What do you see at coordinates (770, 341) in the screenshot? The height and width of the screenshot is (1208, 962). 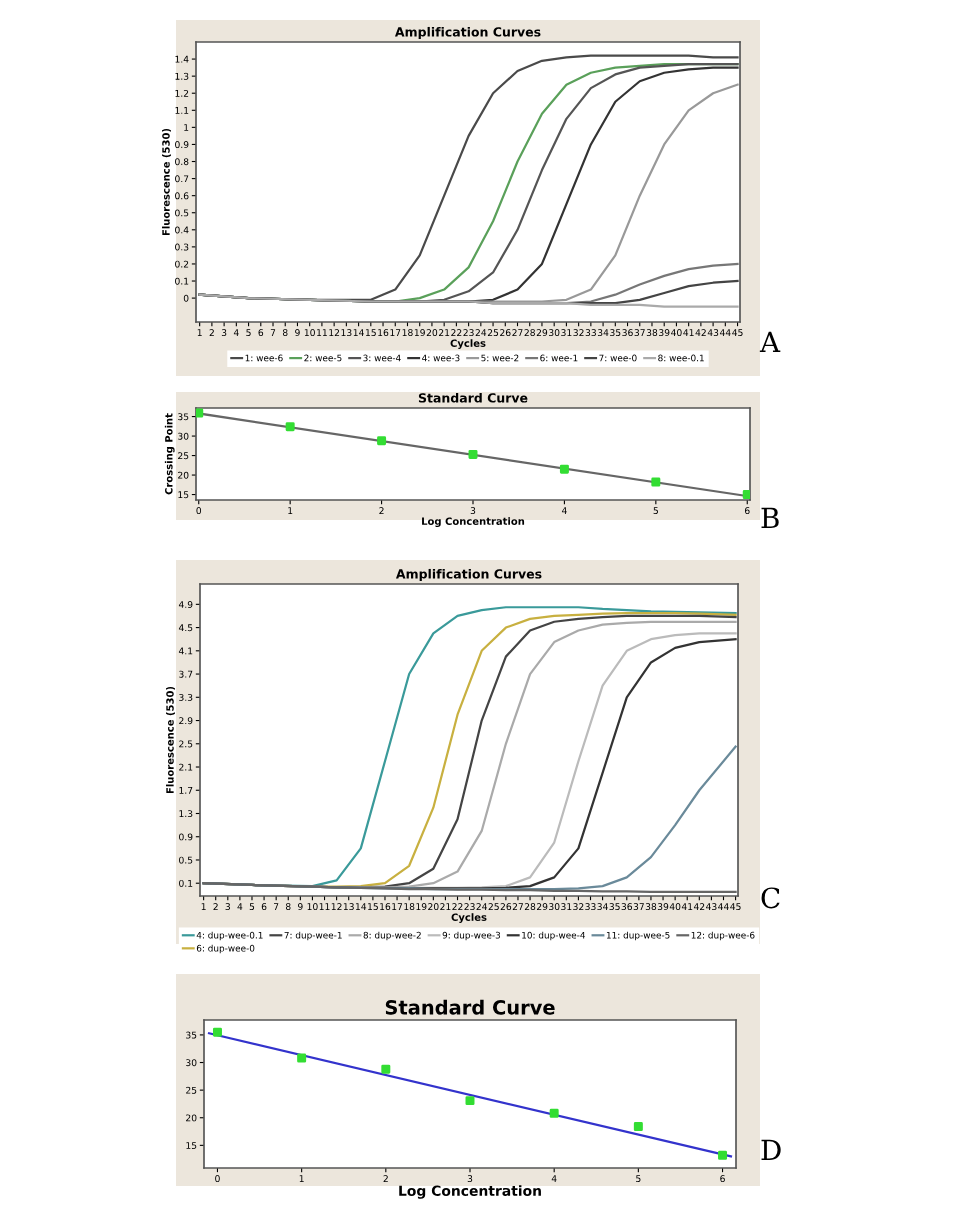 I see `text: A` at bounding box center [770, 341].